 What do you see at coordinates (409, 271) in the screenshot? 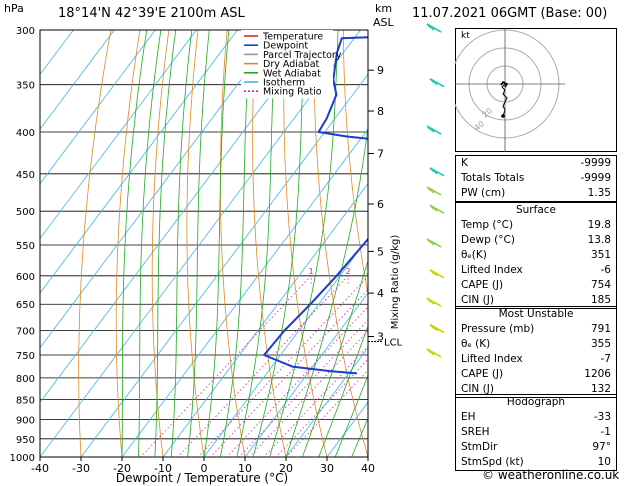
I see `mixing-ratio-label: 8` at bounding box center [409, 271].